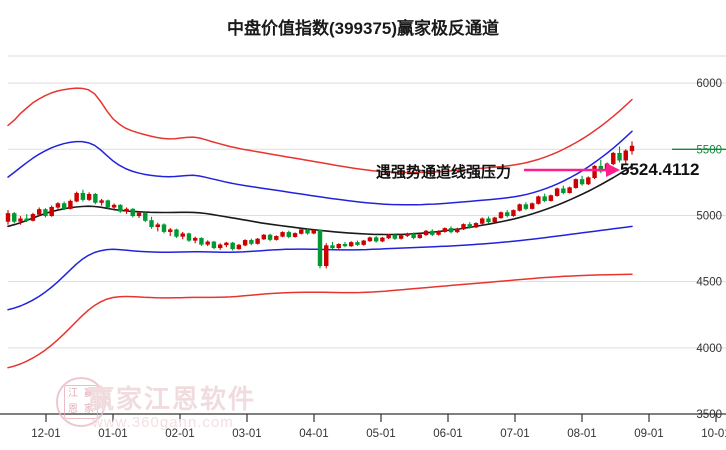 The height and width of the screenshot is (450, 726). What do you see at coordinates (45, 434) in the screenshot?
I see `svg-text: 12-01` at bounding box center [45, 434].